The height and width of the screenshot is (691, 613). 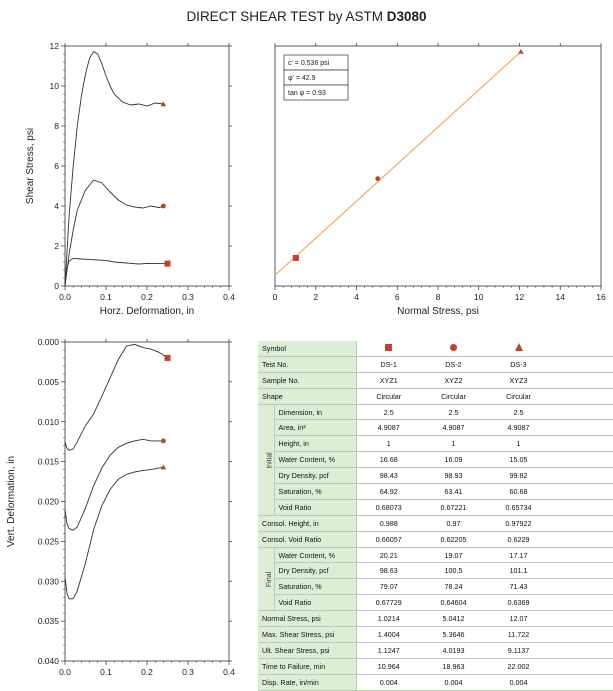 What do you see at coordinates (435, 619) in the screenshot?
I see `table-row: Normal Stress, psi 1.0214 5.0412 12.07` at bounding box center [435, 619].